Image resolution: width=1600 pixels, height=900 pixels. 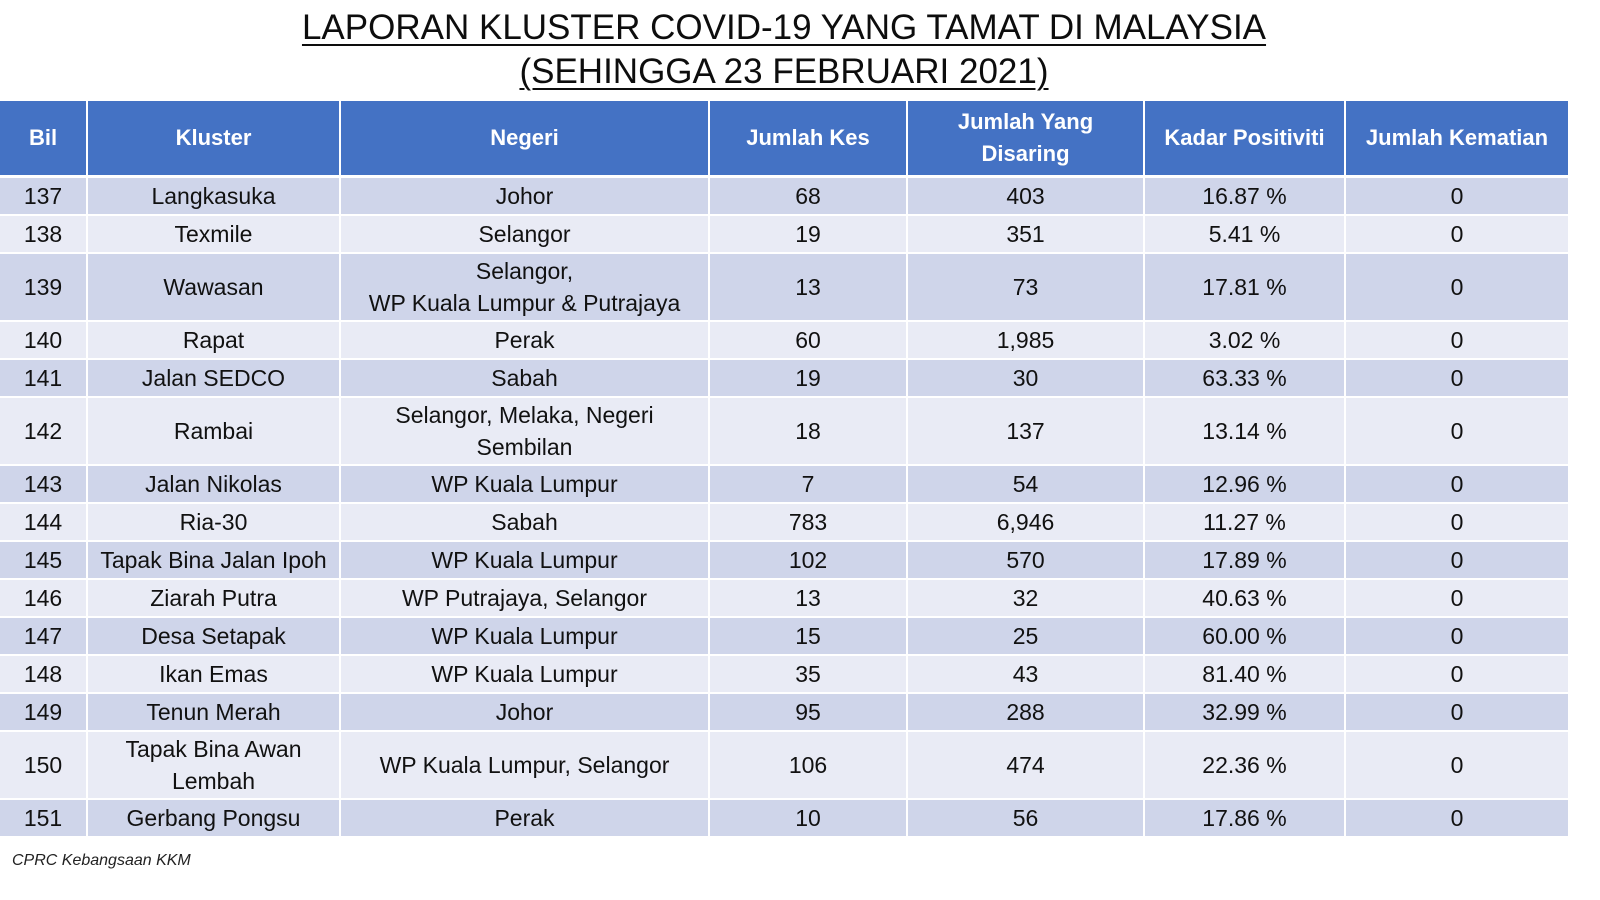 I want to click on cell-jumlah-kes: 35, so click(x=808, y=674).